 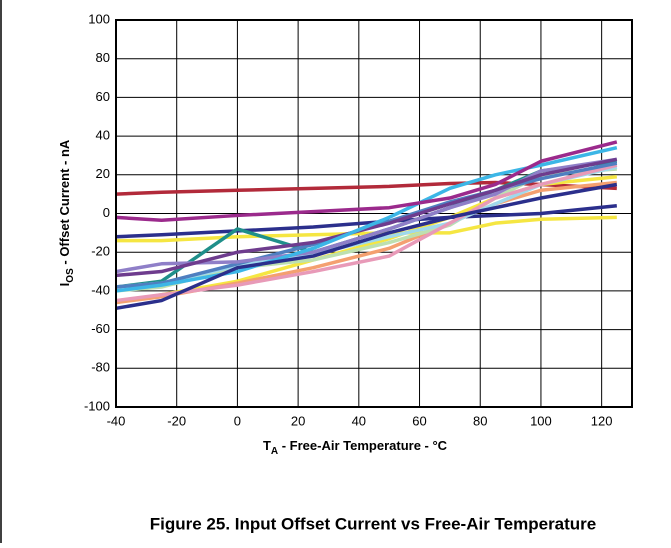 I want to click on y-tick-label: 40, so click(x=103, y=135).